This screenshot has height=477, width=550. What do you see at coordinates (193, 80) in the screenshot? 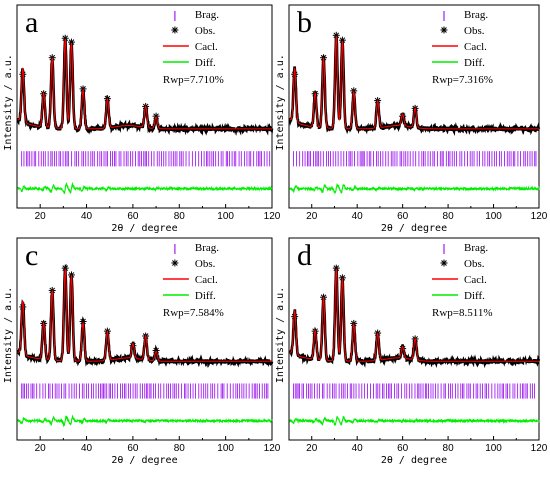
I see `rwp-annotation: Rwp=7.710%` at bounding box center [193, 80].